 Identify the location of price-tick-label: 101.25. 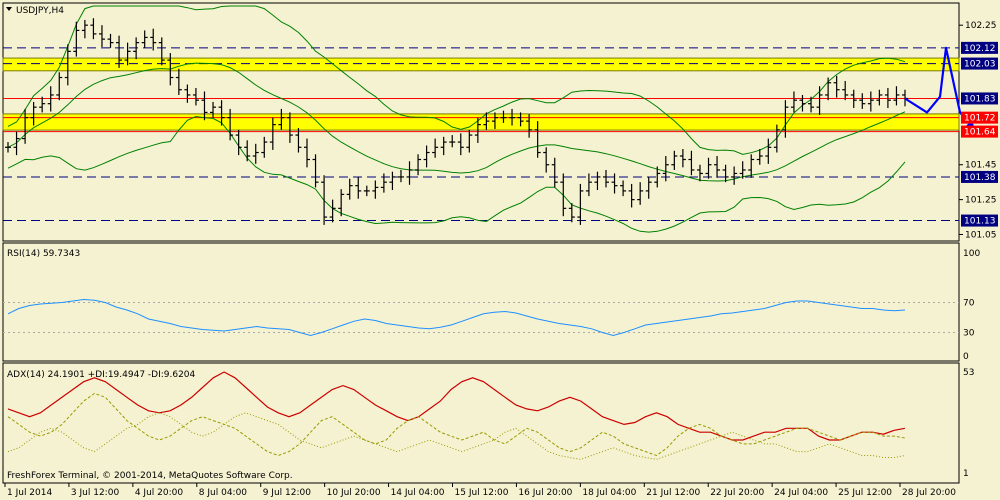
(981, 201).